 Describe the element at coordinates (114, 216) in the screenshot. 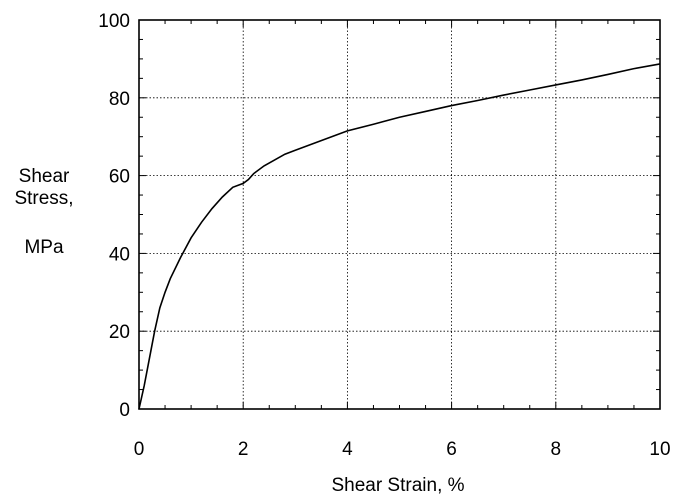

I see `y-tick-labels: 0 20 40 60 80 100` at that location.